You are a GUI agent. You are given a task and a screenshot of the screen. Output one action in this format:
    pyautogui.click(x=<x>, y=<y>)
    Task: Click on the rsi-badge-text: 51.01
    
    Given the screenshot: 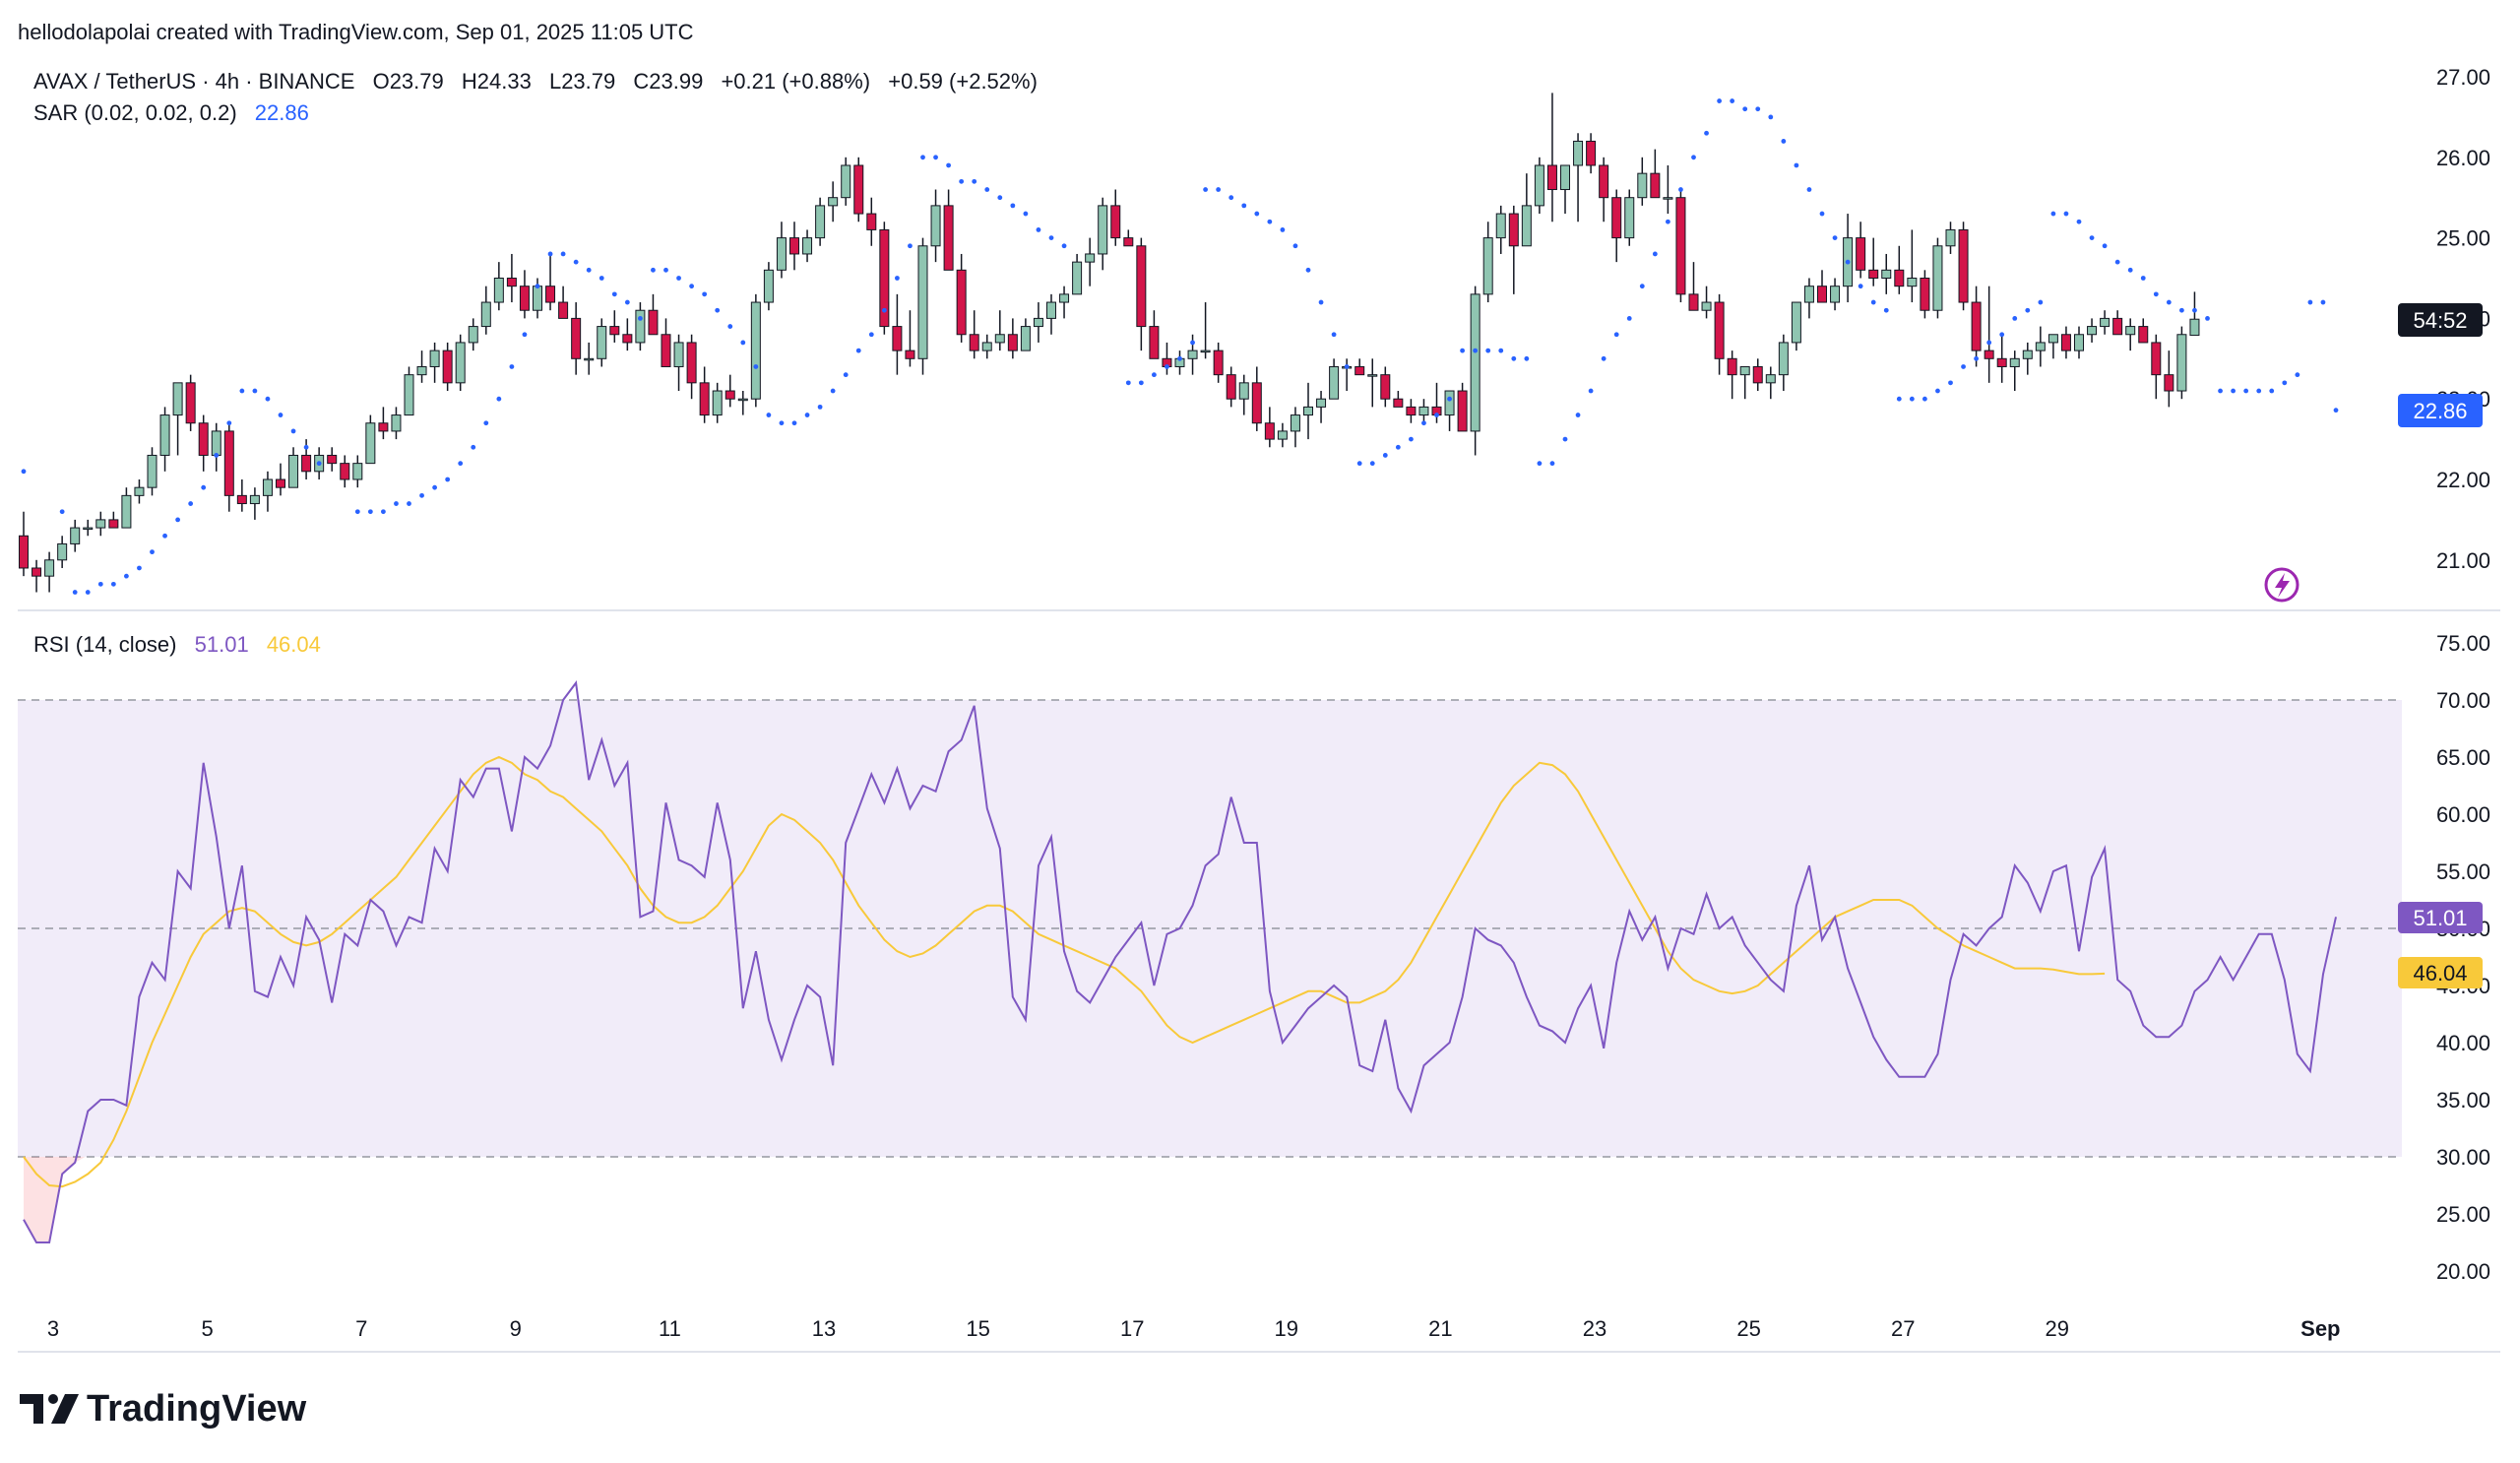 What is the action you would take?
    pyautogui.click(x=2440, y=918)
    